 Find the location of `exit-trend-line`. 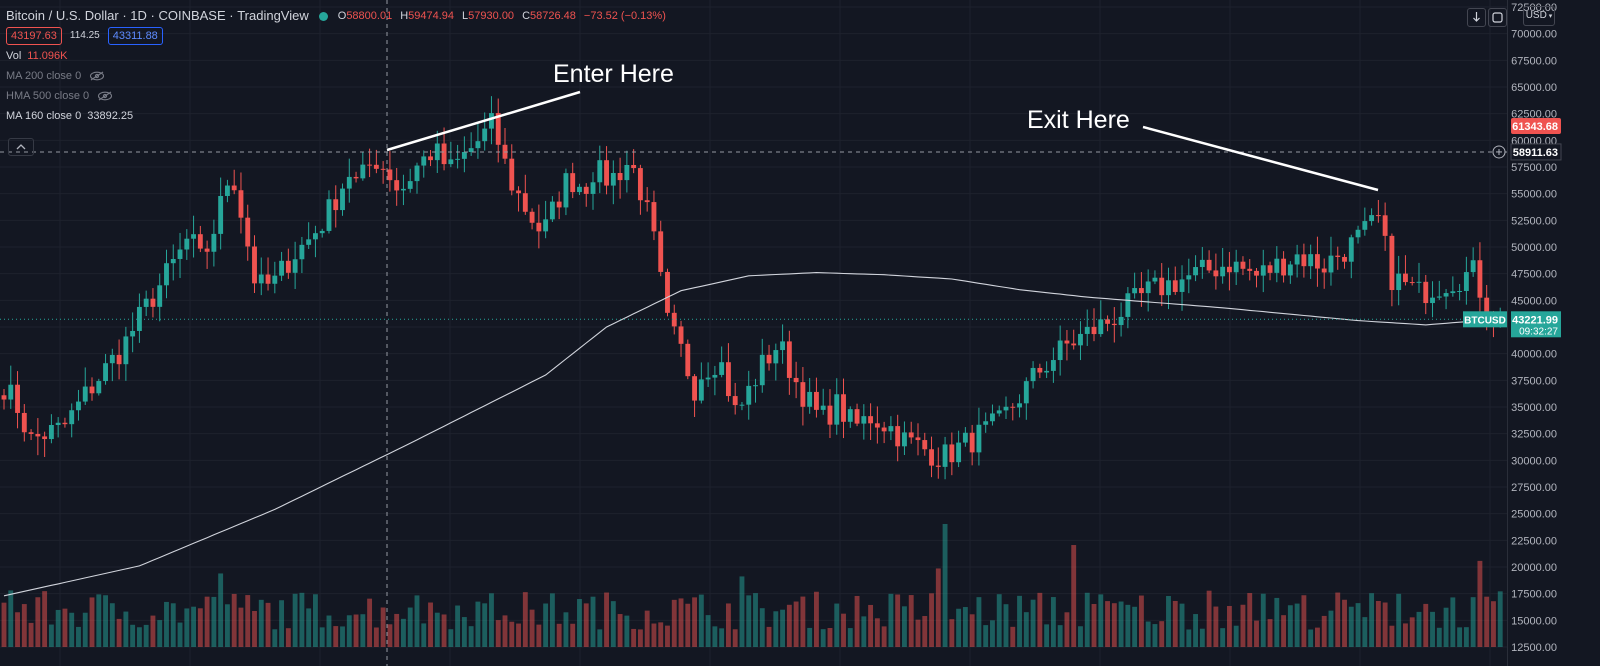

exit-trend-line is located at coordinates (1260, 158).